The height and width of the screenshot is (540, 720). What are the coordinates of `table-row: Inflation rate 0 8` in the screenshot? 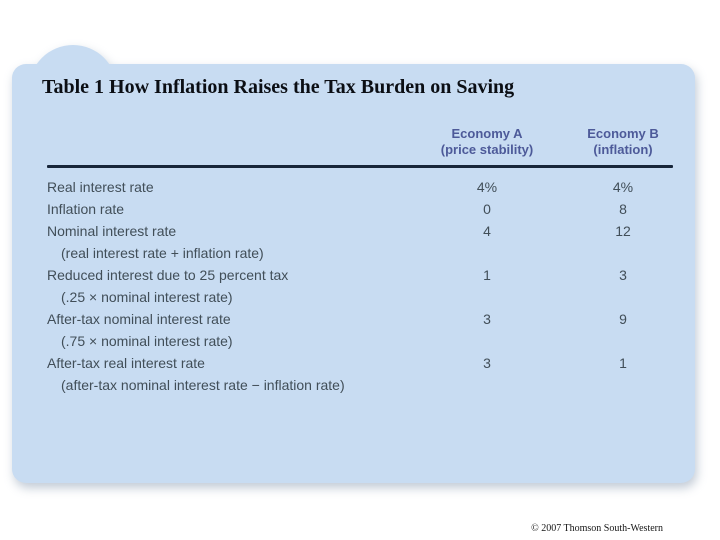 It's located at (360, 209).